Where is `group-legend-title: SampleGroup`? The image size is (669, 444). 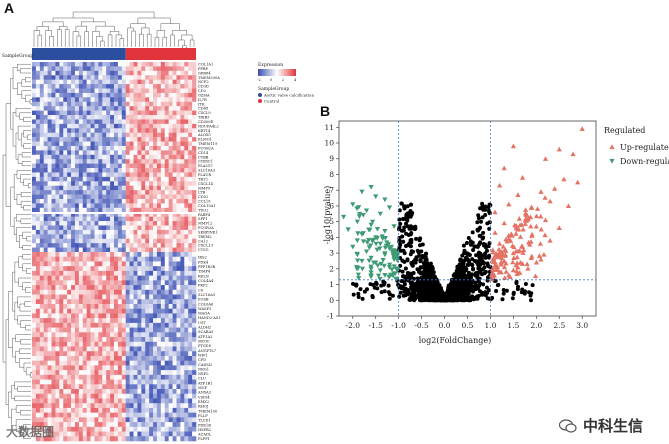
group-legend-title: SampleGroup is located at coordinates (273, 89).